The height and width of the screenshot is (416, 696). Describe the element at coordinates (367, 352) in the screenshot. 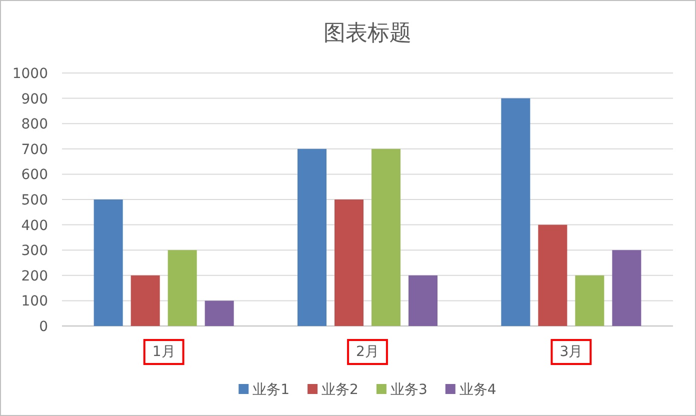

I see `x-tick-label: 2月` at that location.